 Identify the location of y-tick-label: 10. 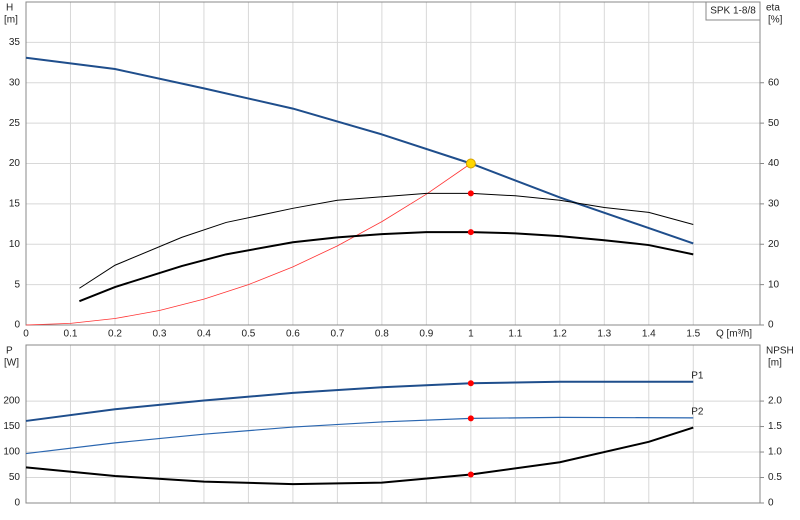
(15, 244).